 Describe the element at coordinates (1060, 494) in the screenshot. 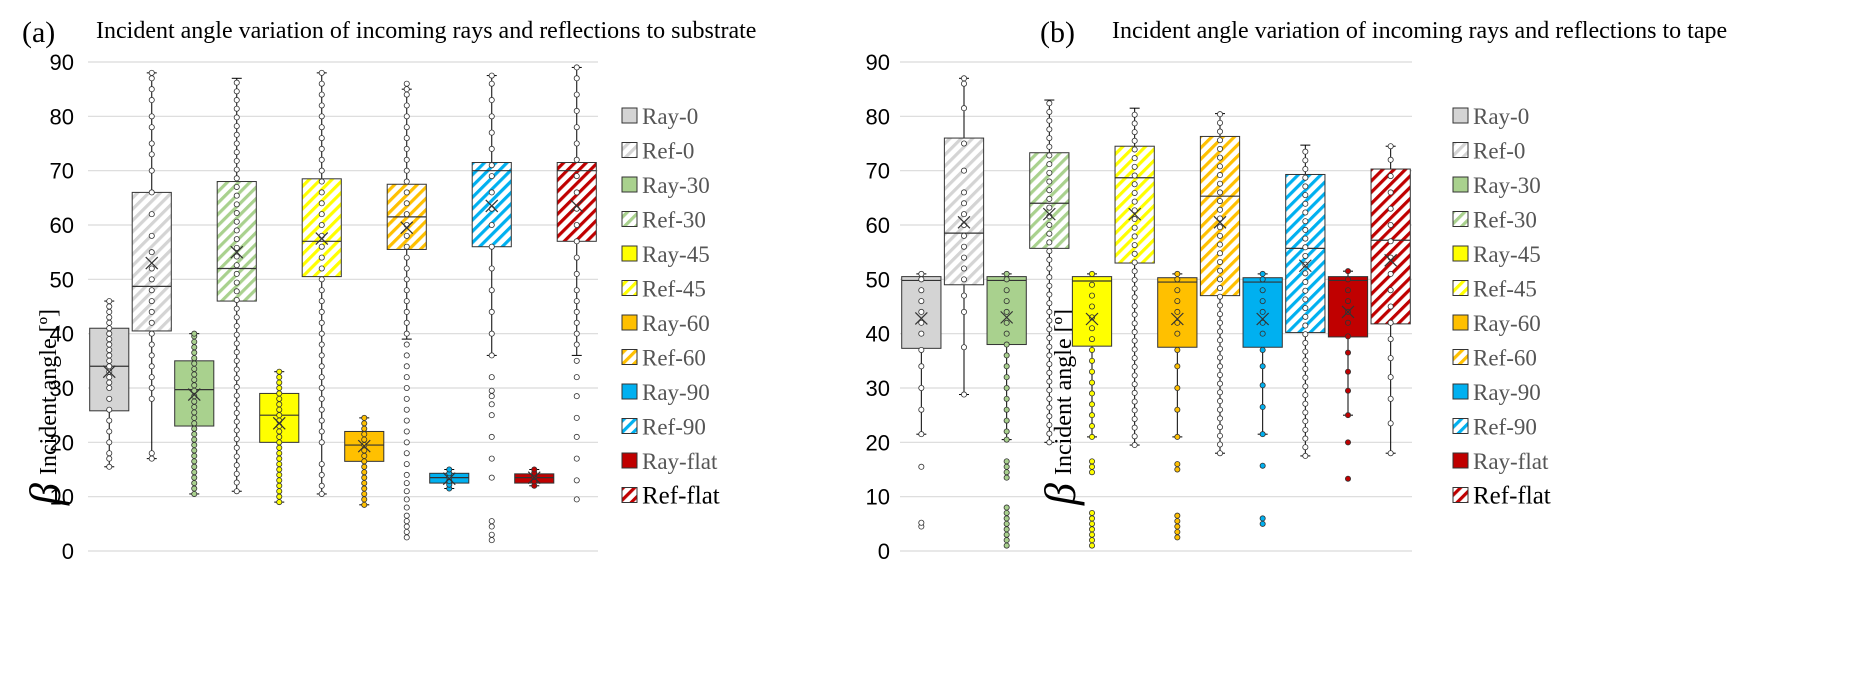

I see `panel-b-y-axis-symbol: β` at that location.